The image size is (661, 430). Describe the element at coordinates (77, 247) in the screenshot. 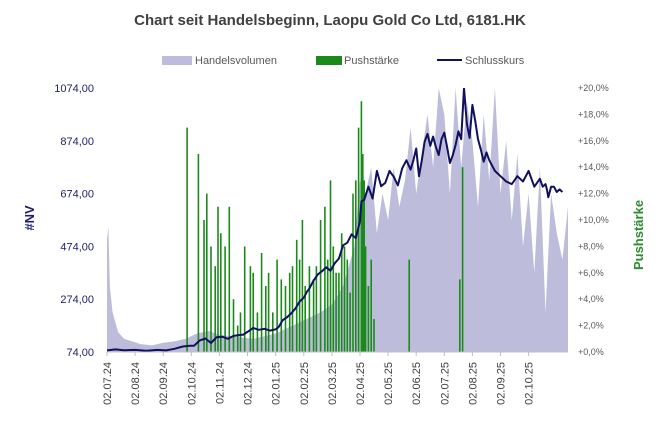

I see `y-left-tick-label: 474,00` at that location.